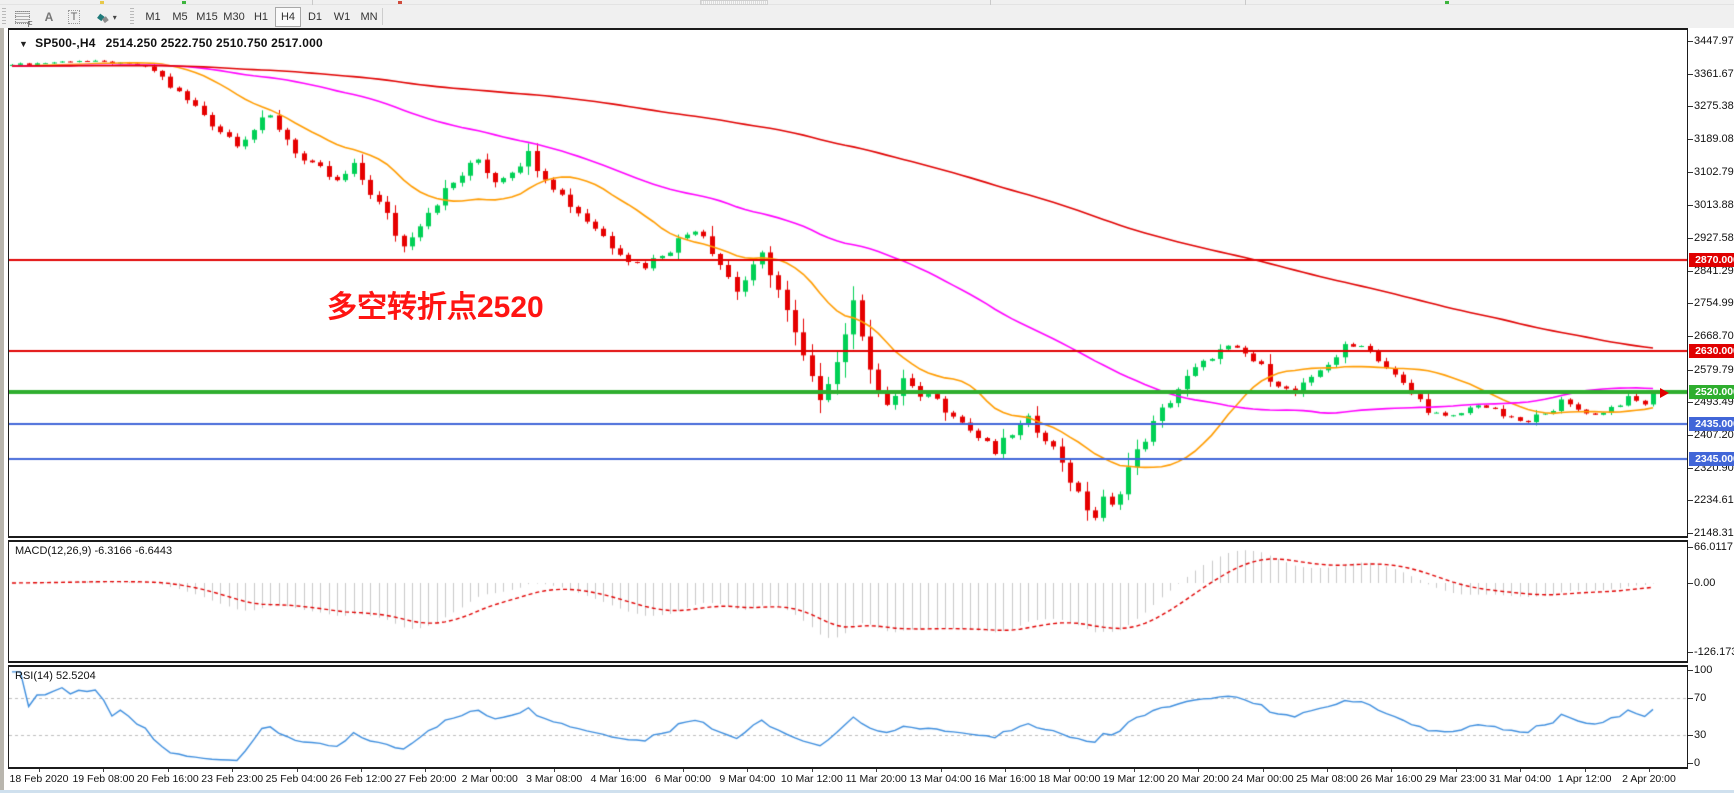 Image resolution: width=1734 pixels, height=793 pixels. Describe the element at coordinates (489, 779) in the screenshot. I see `time-axis-label: 2 Mar 00:00` at that location.